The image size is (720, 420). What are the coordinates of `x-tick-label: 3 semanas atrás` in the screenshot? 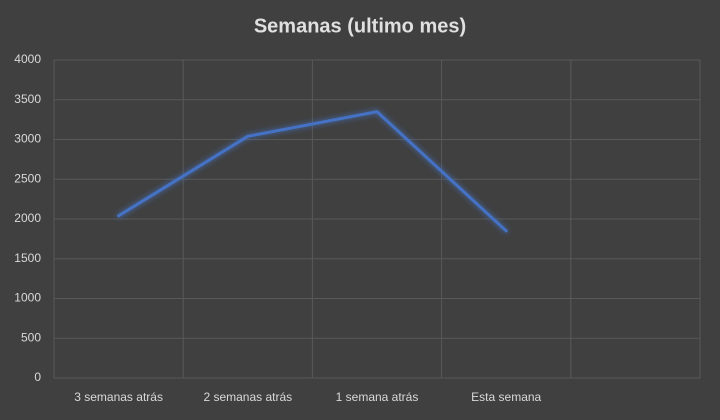 It's located at (118, 397).